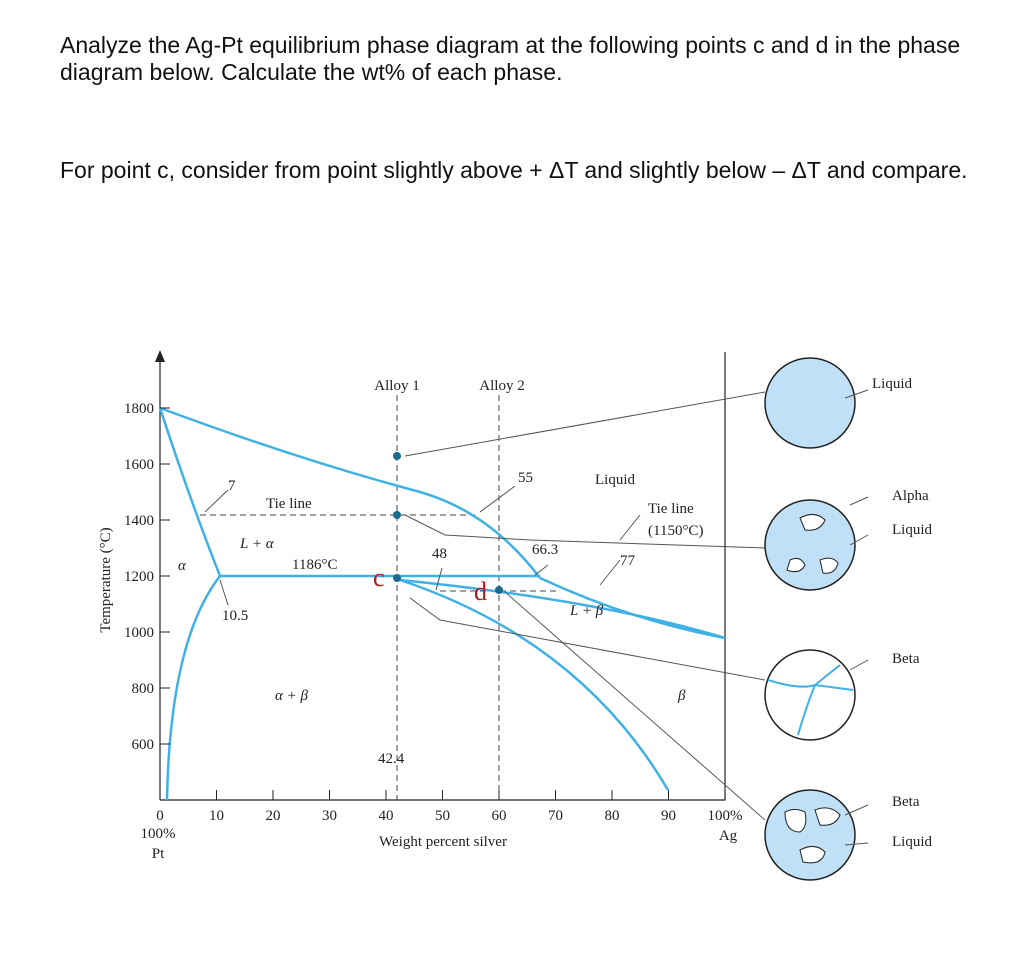 This screenshot has width=1024, height=960. What do you see at coordinates (106, 579) in the screenshot?
I see `y-axis-label: Temperature (°C)` at bounding box center [106, 579].